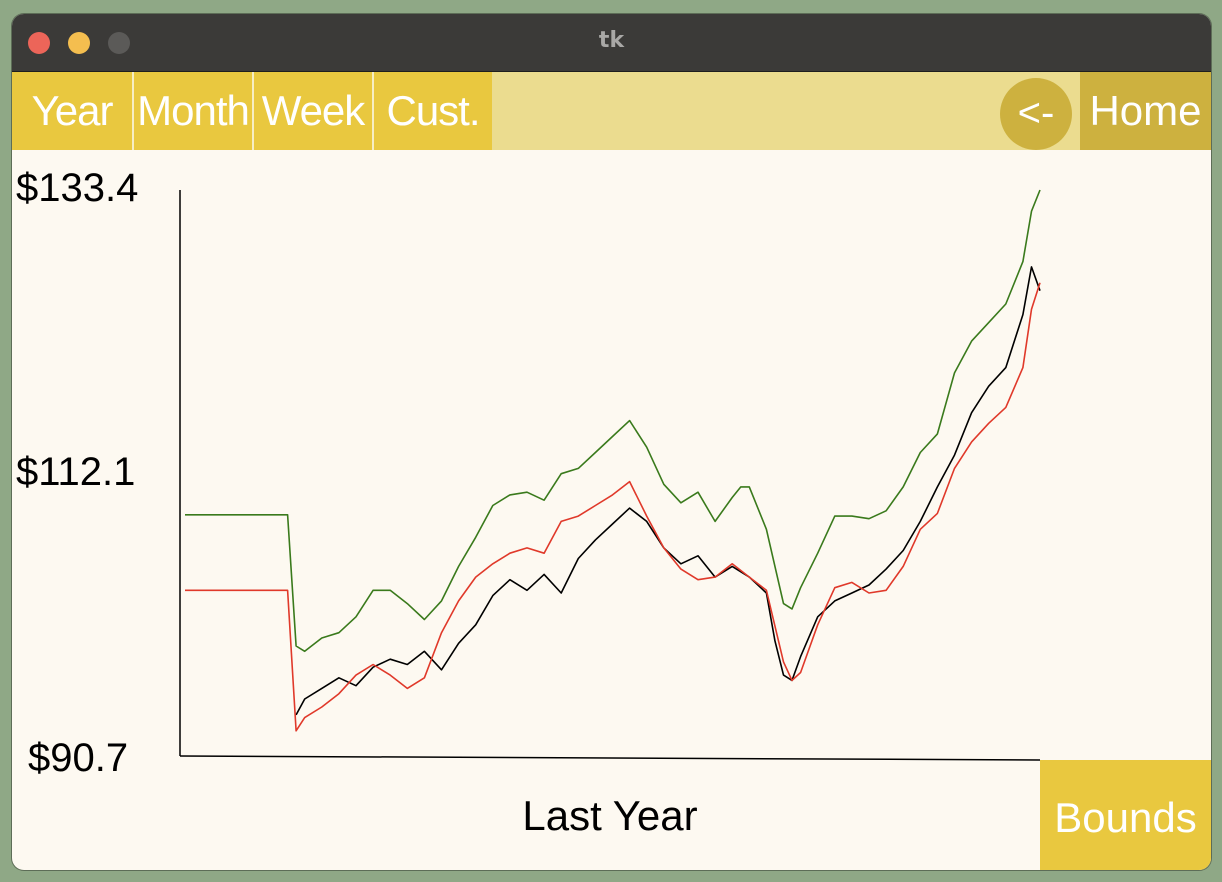 This screenshot has height=882, width=1222. Describe the element at coordinates (119, 43) in the screenshot. I see `maximize-window-button` at that location.